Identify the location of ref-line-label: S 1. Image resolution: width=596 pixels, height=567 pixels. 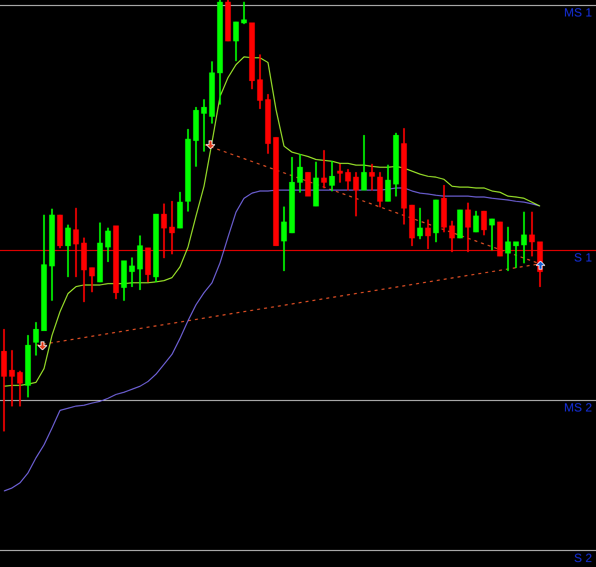
(583, 257).